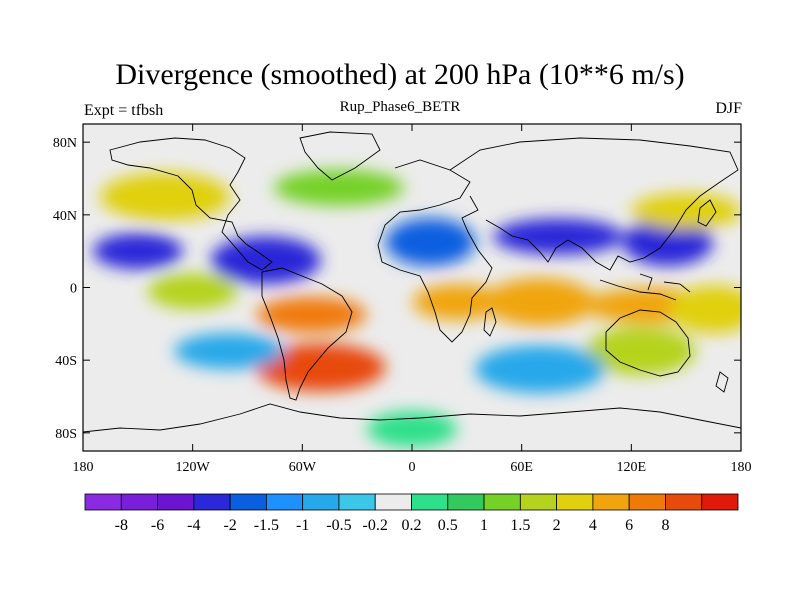 Image resolution: width=800 pixels, height=600 pixels. I want to click on y-tick-label-1: 40N, so click(65, 216).